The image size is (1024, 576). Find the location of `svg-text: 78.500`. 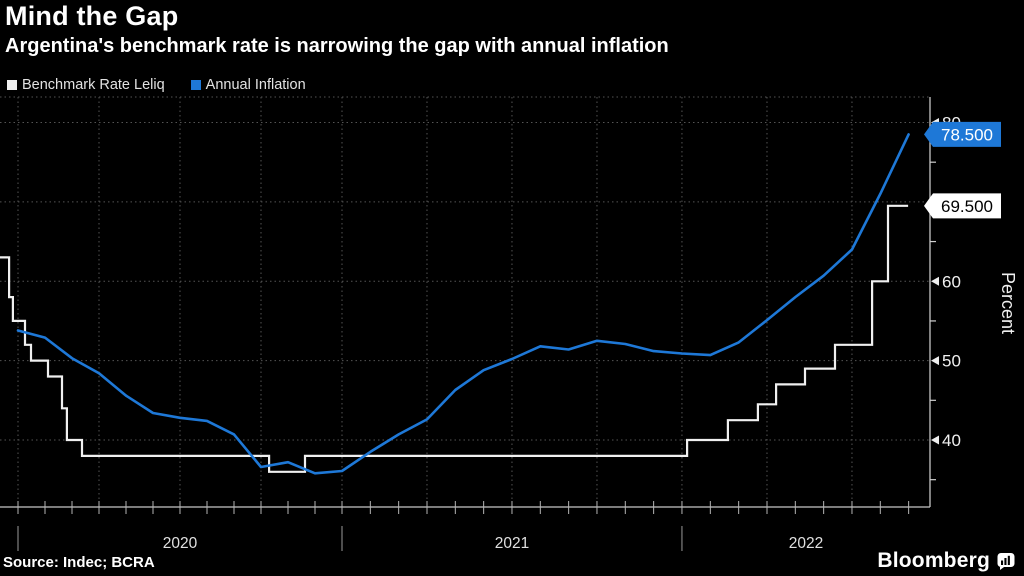

svg-text: 78.500 is located at coordinates (967, 134).